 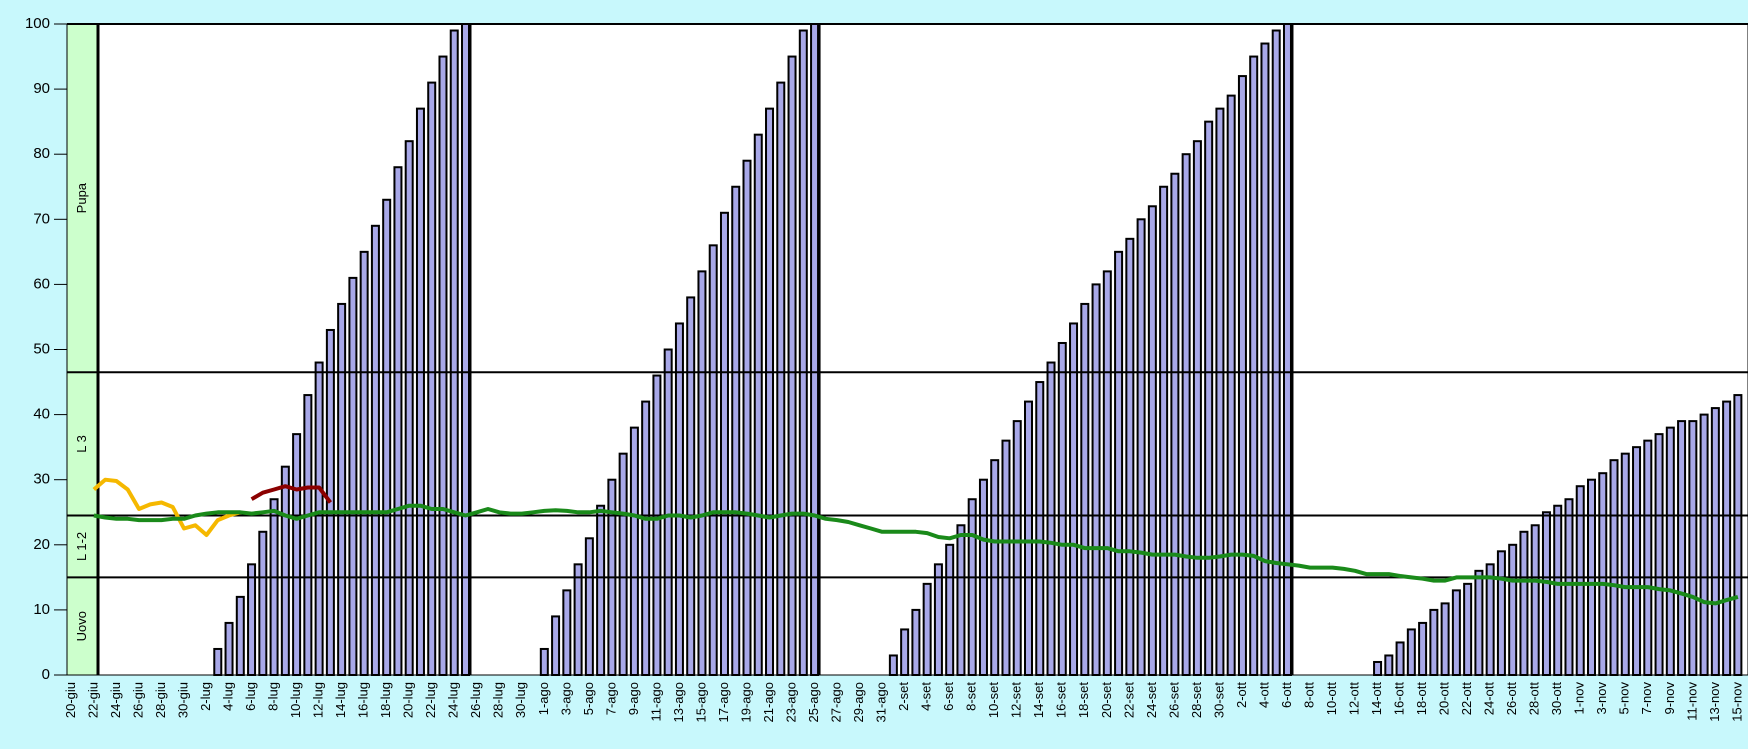 What do you see at coordinates (137, 700) in the screenshot?
I see `x-tick-label: 26-giu` at bounding box center [137, 700].